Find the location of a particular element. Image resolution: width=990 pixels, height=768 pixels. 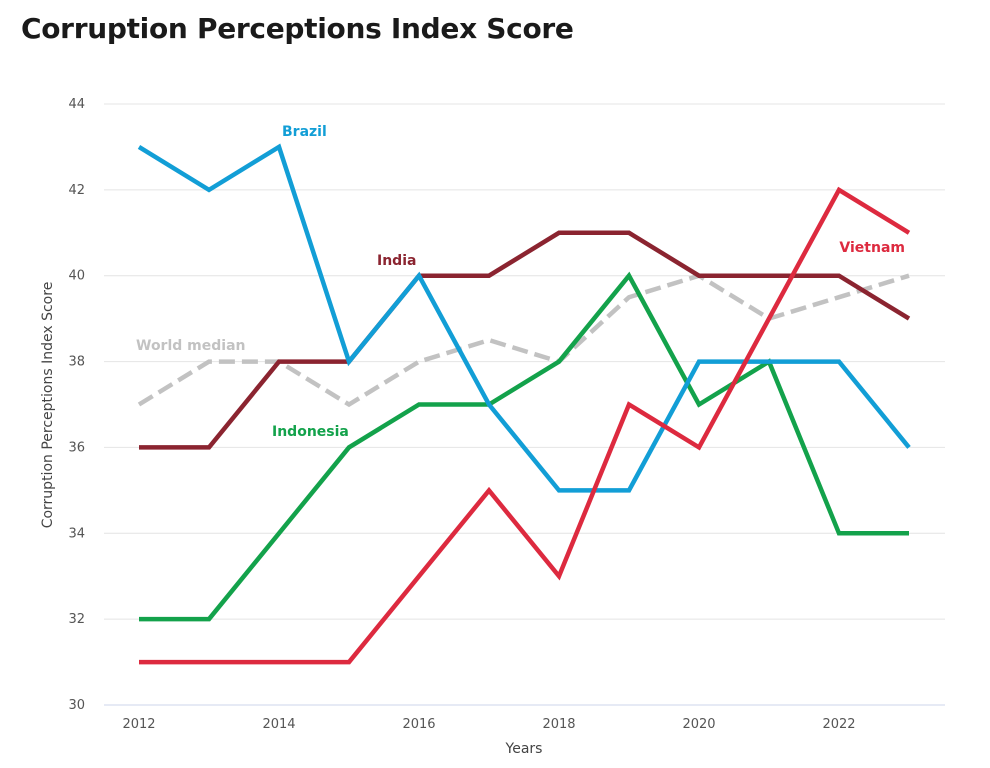

y-tick-label: 32 is located at coordinates (76, 619).